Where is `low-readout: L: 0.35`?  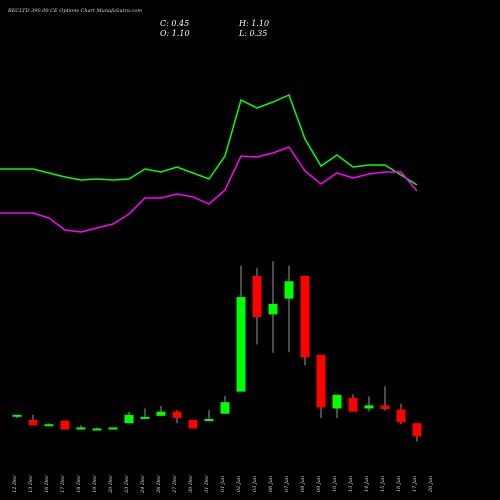 low-readout: L: 0.35 is located at coordinates (253, 33).